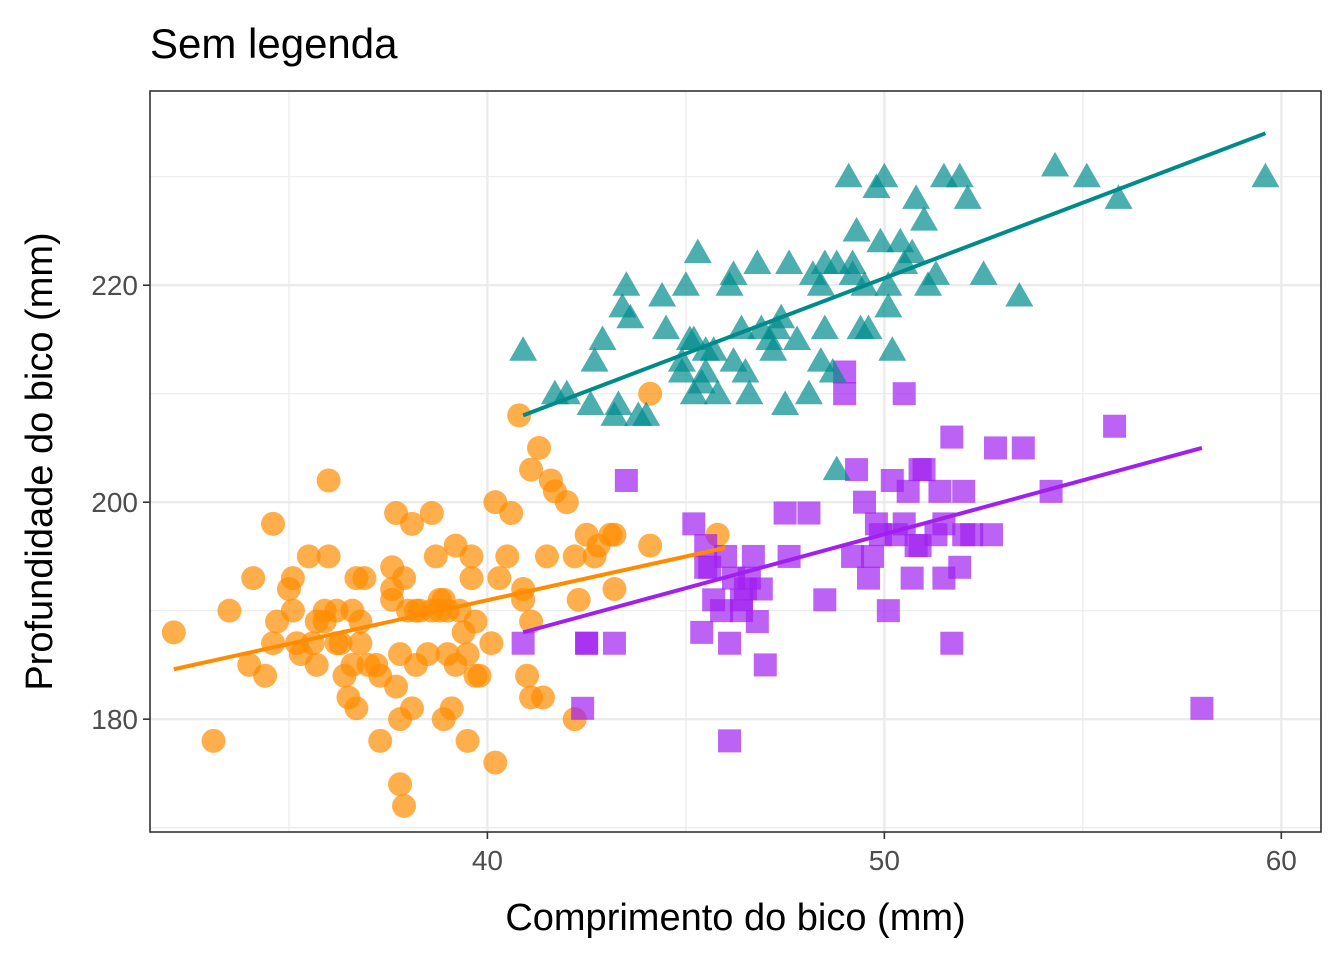 This screenshot has height=960, width=1344. What do you see at coordinates (1281, 860) in the screenshot?
I see `x-tick-label: 60` at bounding box center [1281, 860].